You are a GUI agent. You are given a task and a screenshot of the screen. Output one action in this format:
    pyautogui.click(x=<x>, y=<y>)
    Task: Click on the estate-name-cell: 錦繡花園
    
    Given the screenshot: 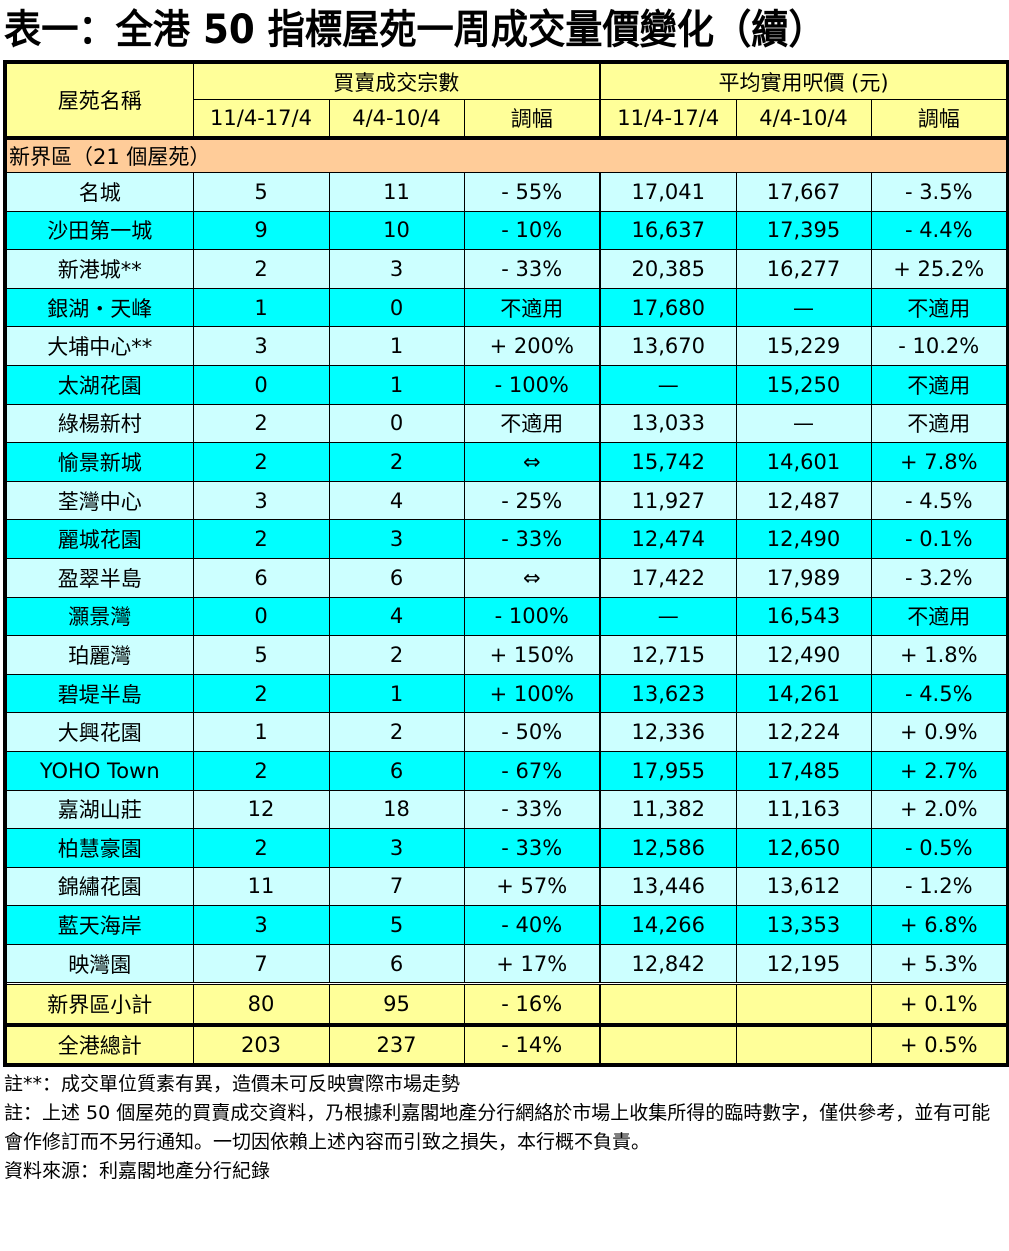 What is the action you would take?
    pyautogui.click(x=98, y=886)
    